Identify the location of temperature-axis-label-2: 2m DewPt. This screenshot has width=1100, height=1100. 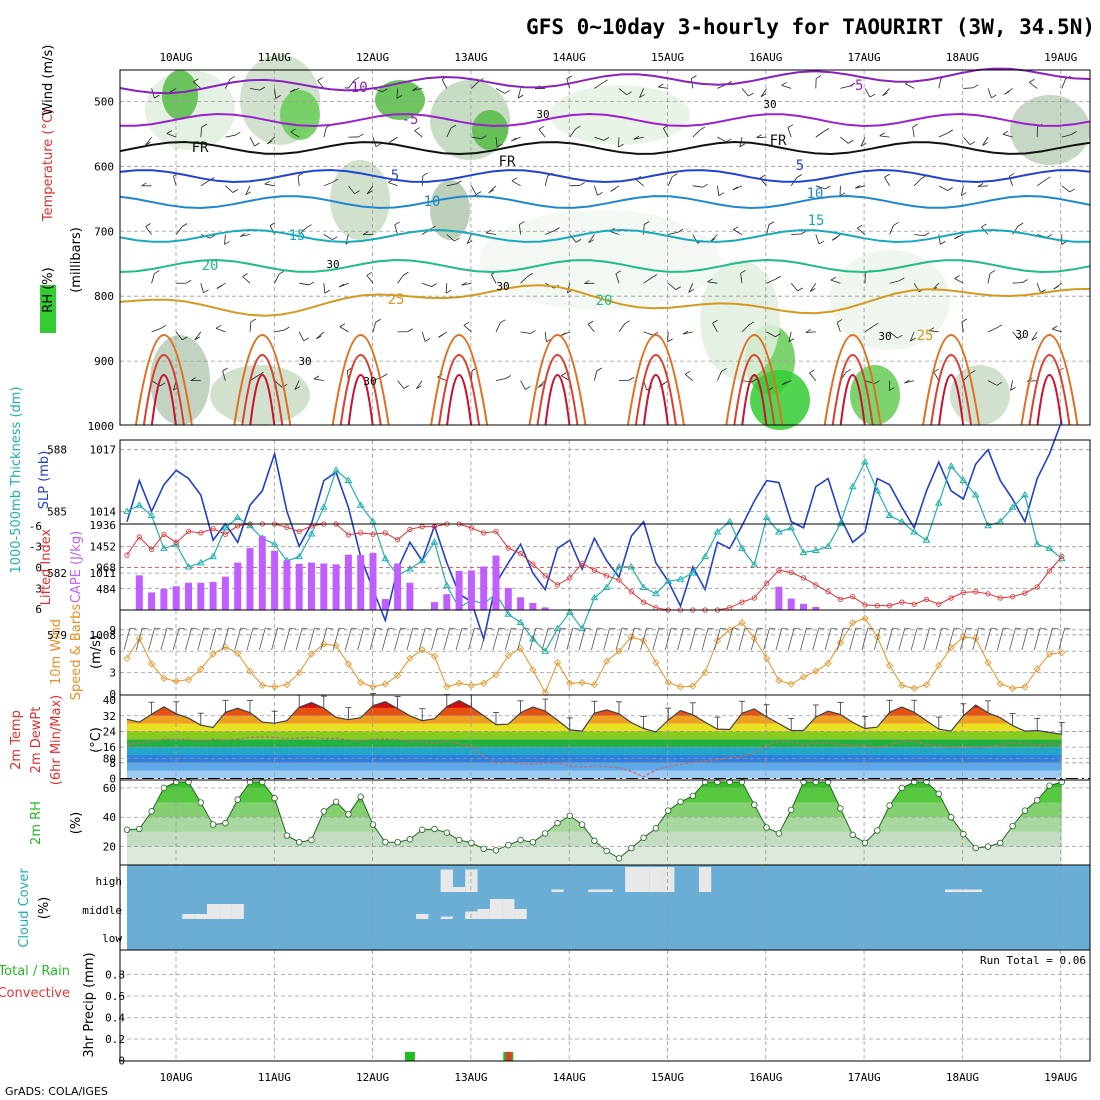
(36, 740).